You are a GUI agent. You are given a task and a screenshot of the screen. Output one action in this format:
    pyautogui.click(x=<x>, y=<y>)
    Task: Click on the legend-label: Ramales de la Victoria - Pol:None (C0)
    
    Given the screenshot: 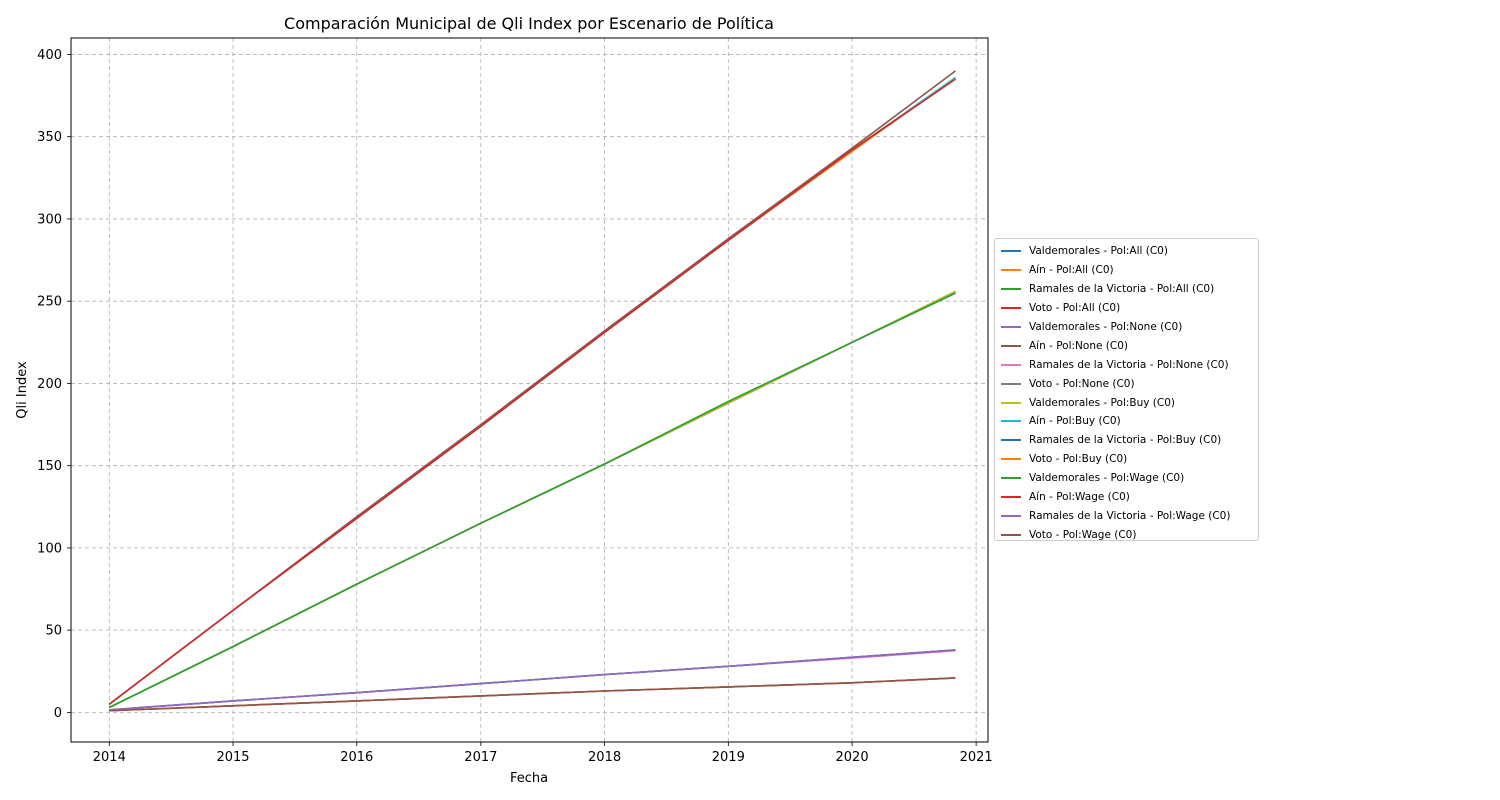 What is the action you would take?
    pyautogui.click(x=1129, y=364)
    